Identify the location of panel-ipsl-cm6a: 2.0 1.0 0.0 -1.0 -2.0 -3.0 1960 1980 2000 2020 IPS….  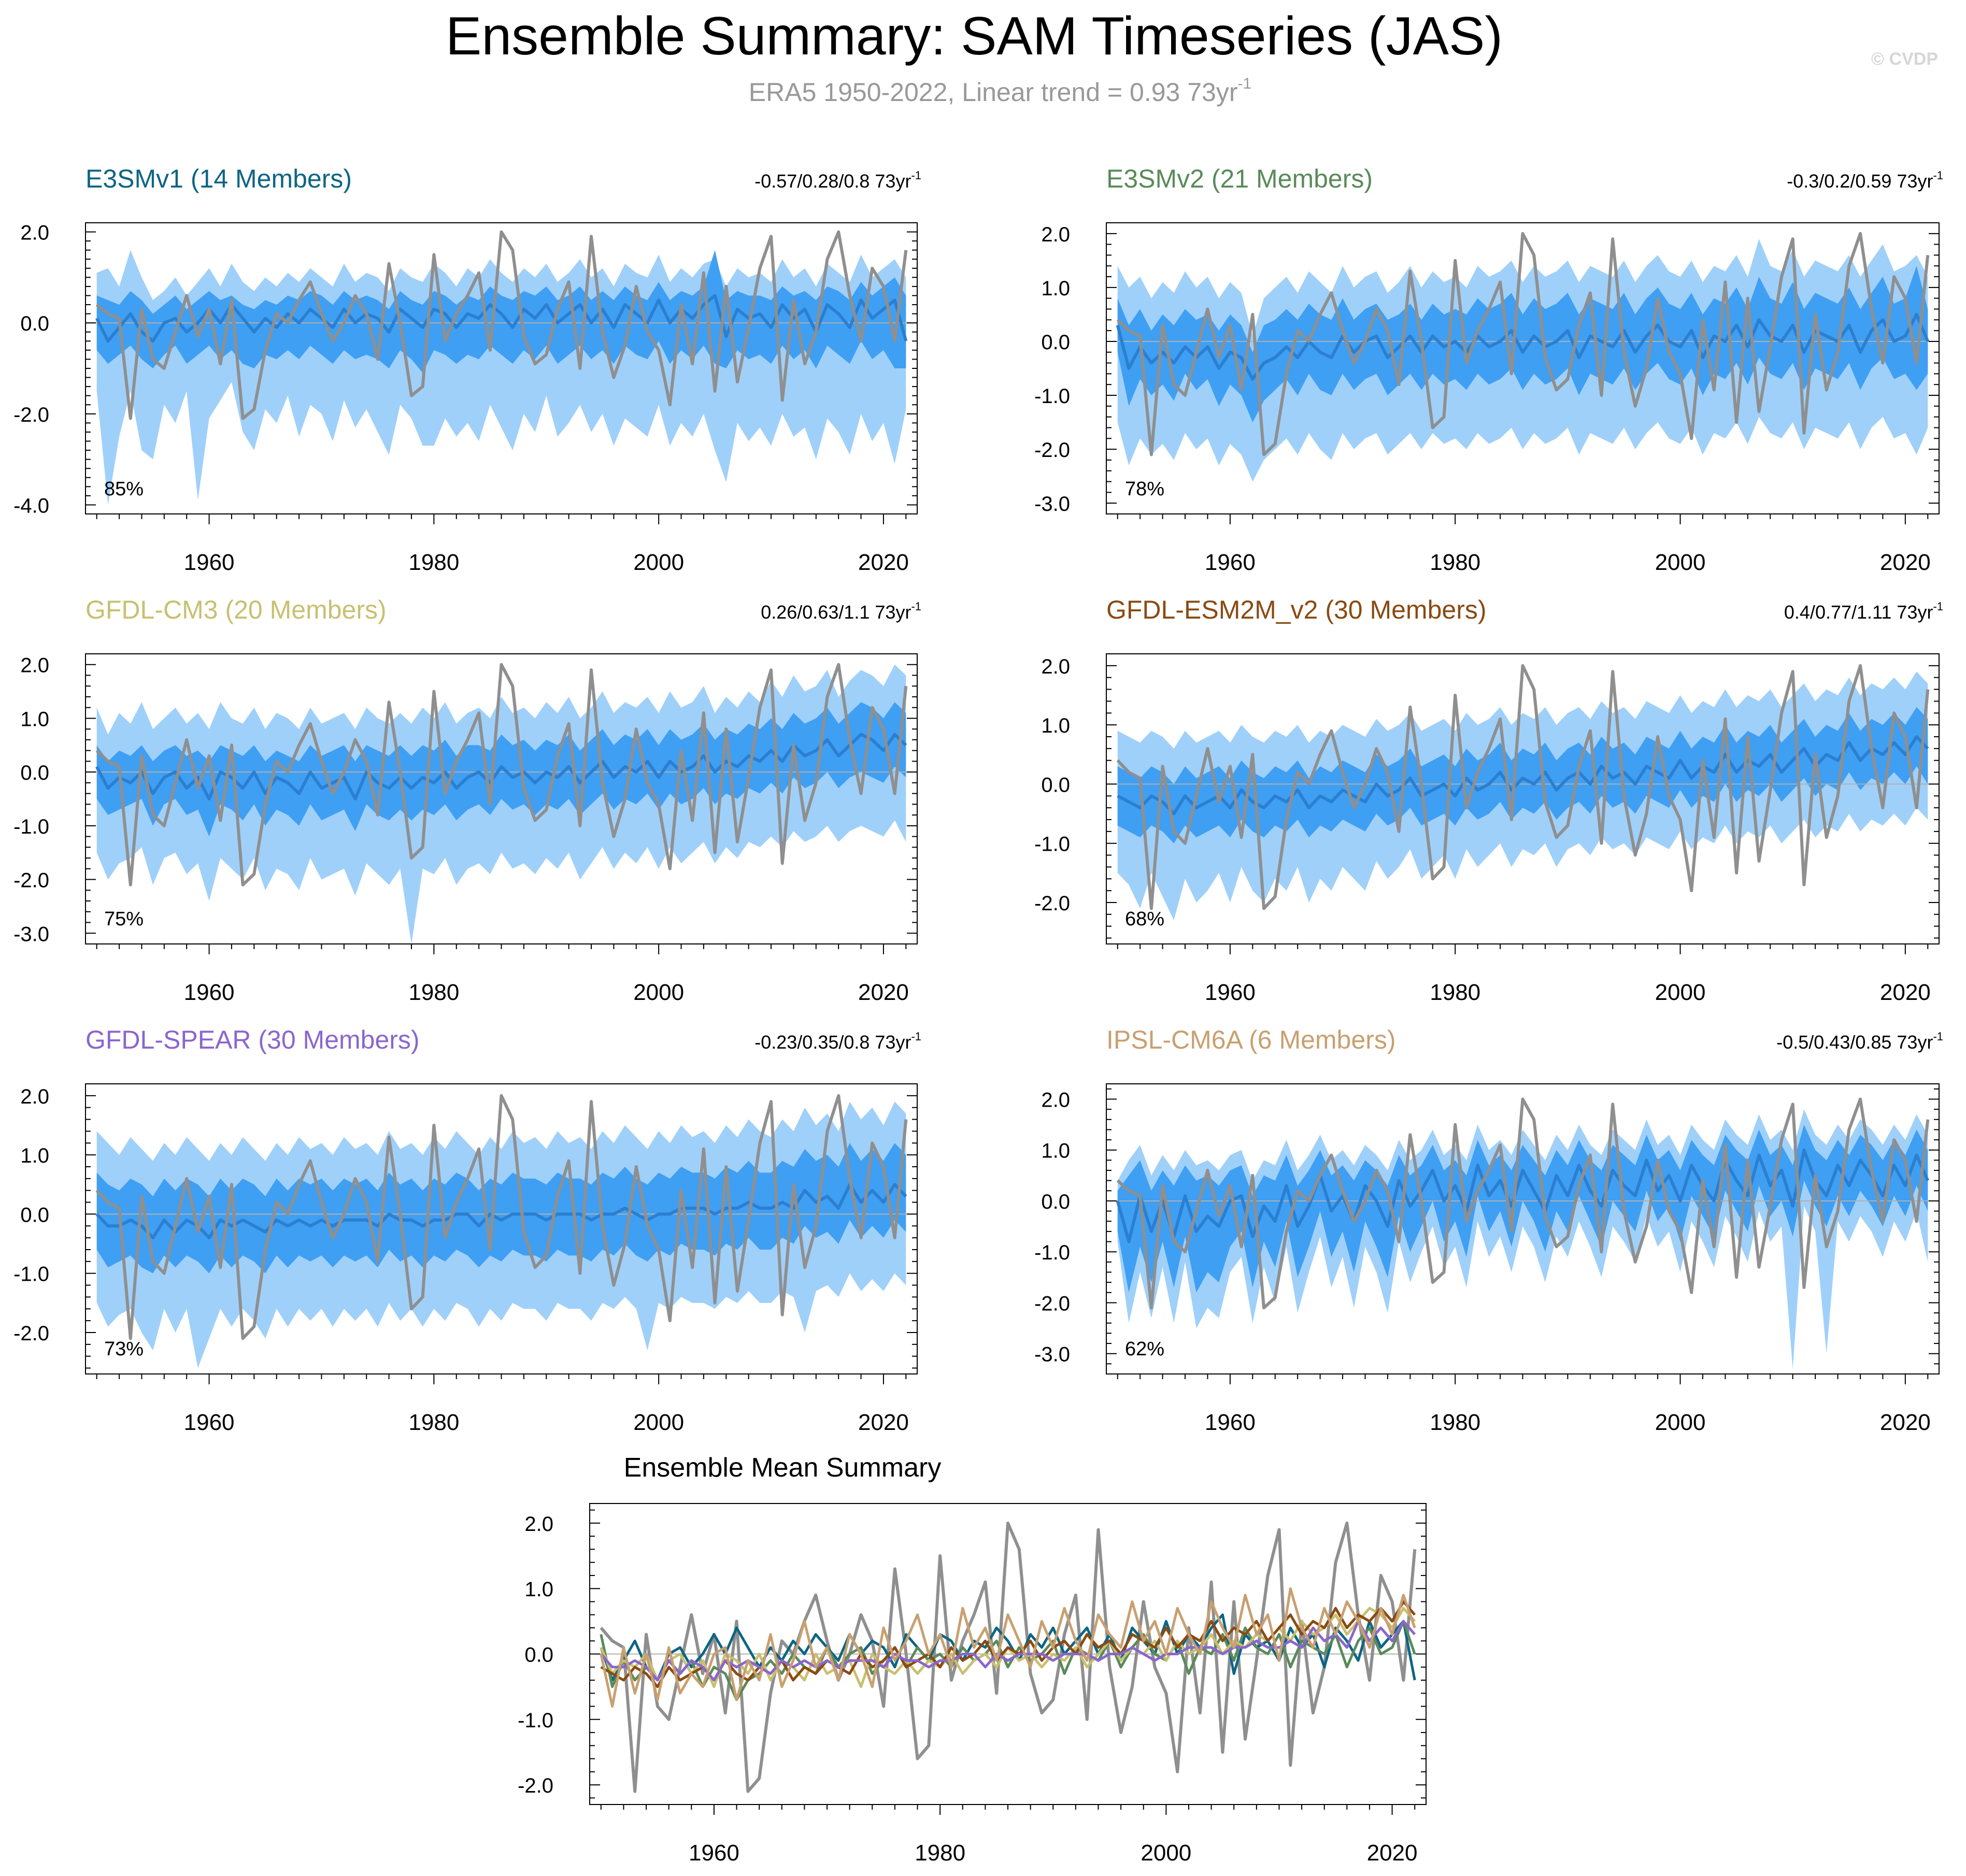
(1488, 1230).